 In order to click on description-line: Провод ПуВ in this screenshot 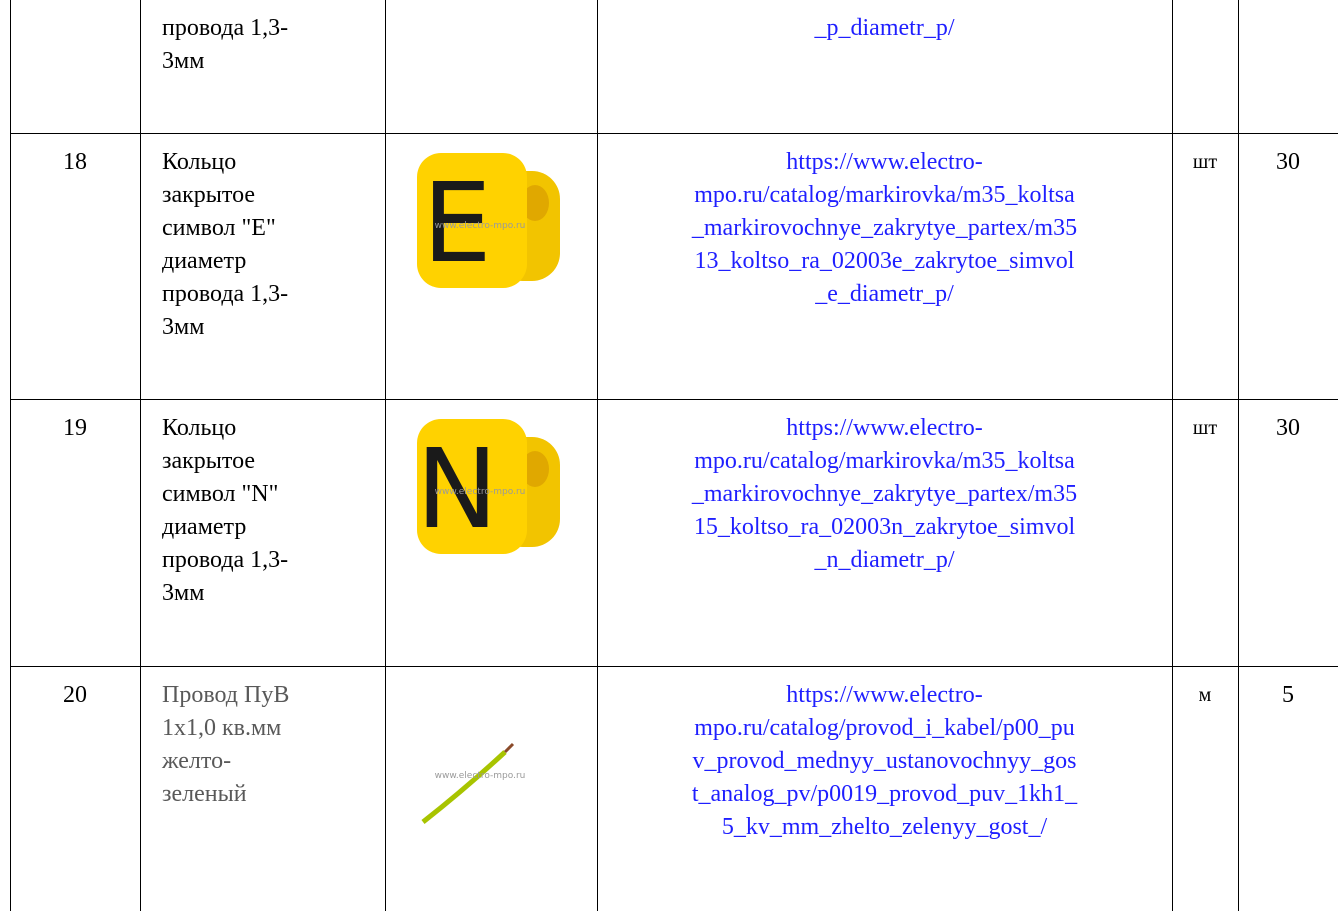, I will do `click(226, 695)`.